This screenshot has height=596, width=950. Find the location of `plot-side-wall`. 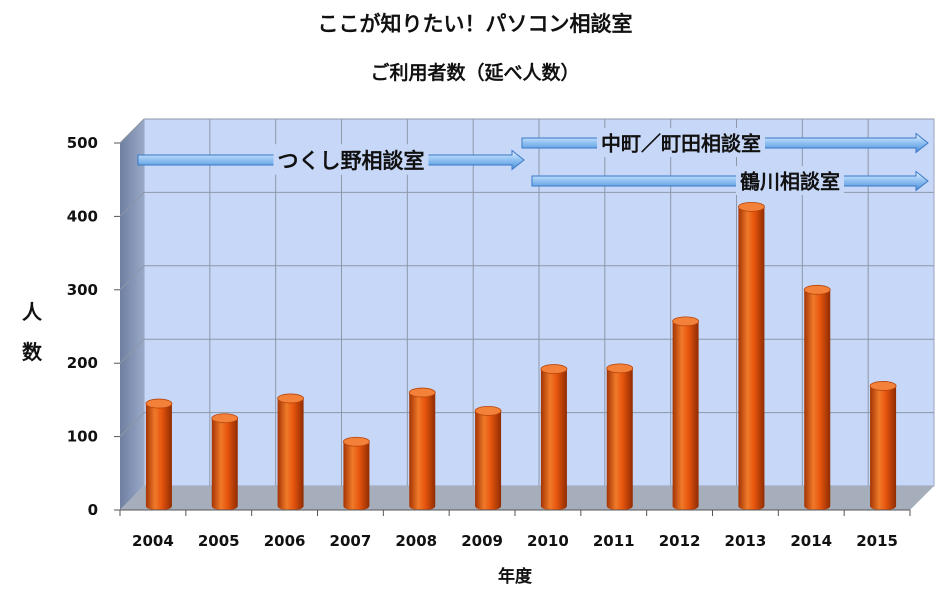

plot-side-wall is located at coordinates (132, 314).